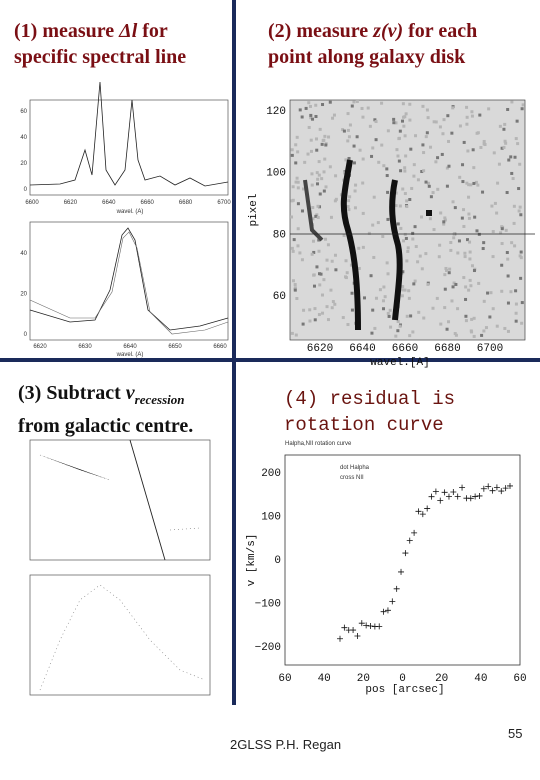 The image size is (540, 780). I want to click on y-label: pixel, so click(254, 209).